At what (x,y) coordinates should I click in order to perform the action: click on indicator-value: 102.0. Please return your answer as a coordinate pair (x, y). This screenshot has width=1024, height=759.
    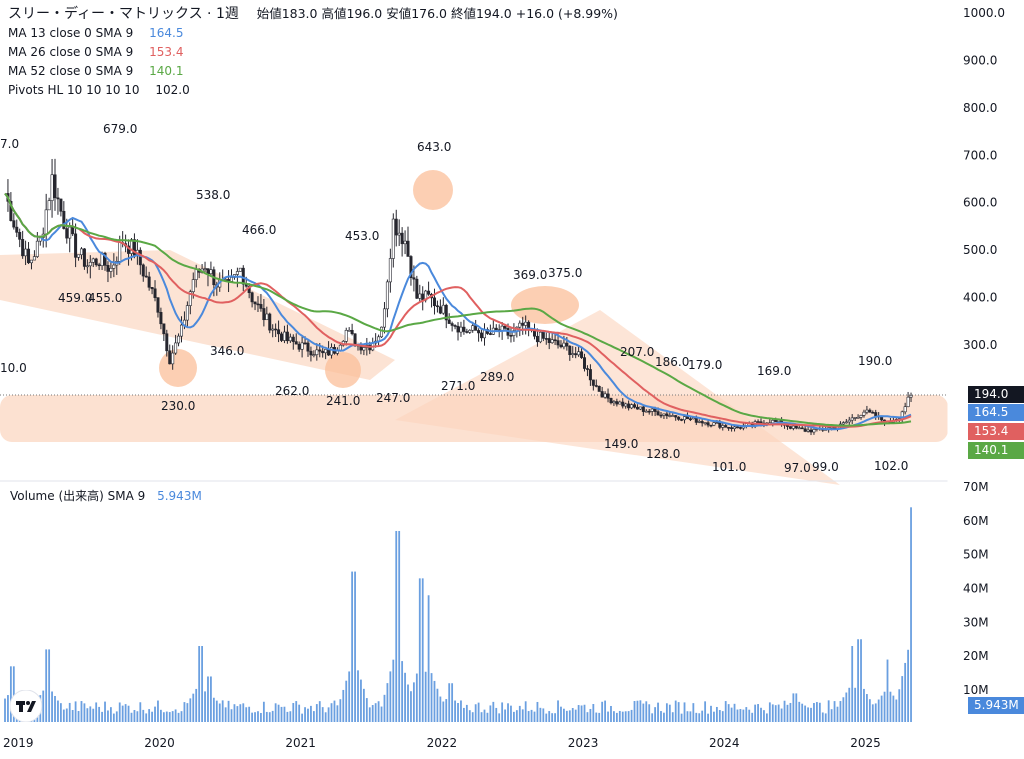
    Looking at the image, I should click on (172, 90).